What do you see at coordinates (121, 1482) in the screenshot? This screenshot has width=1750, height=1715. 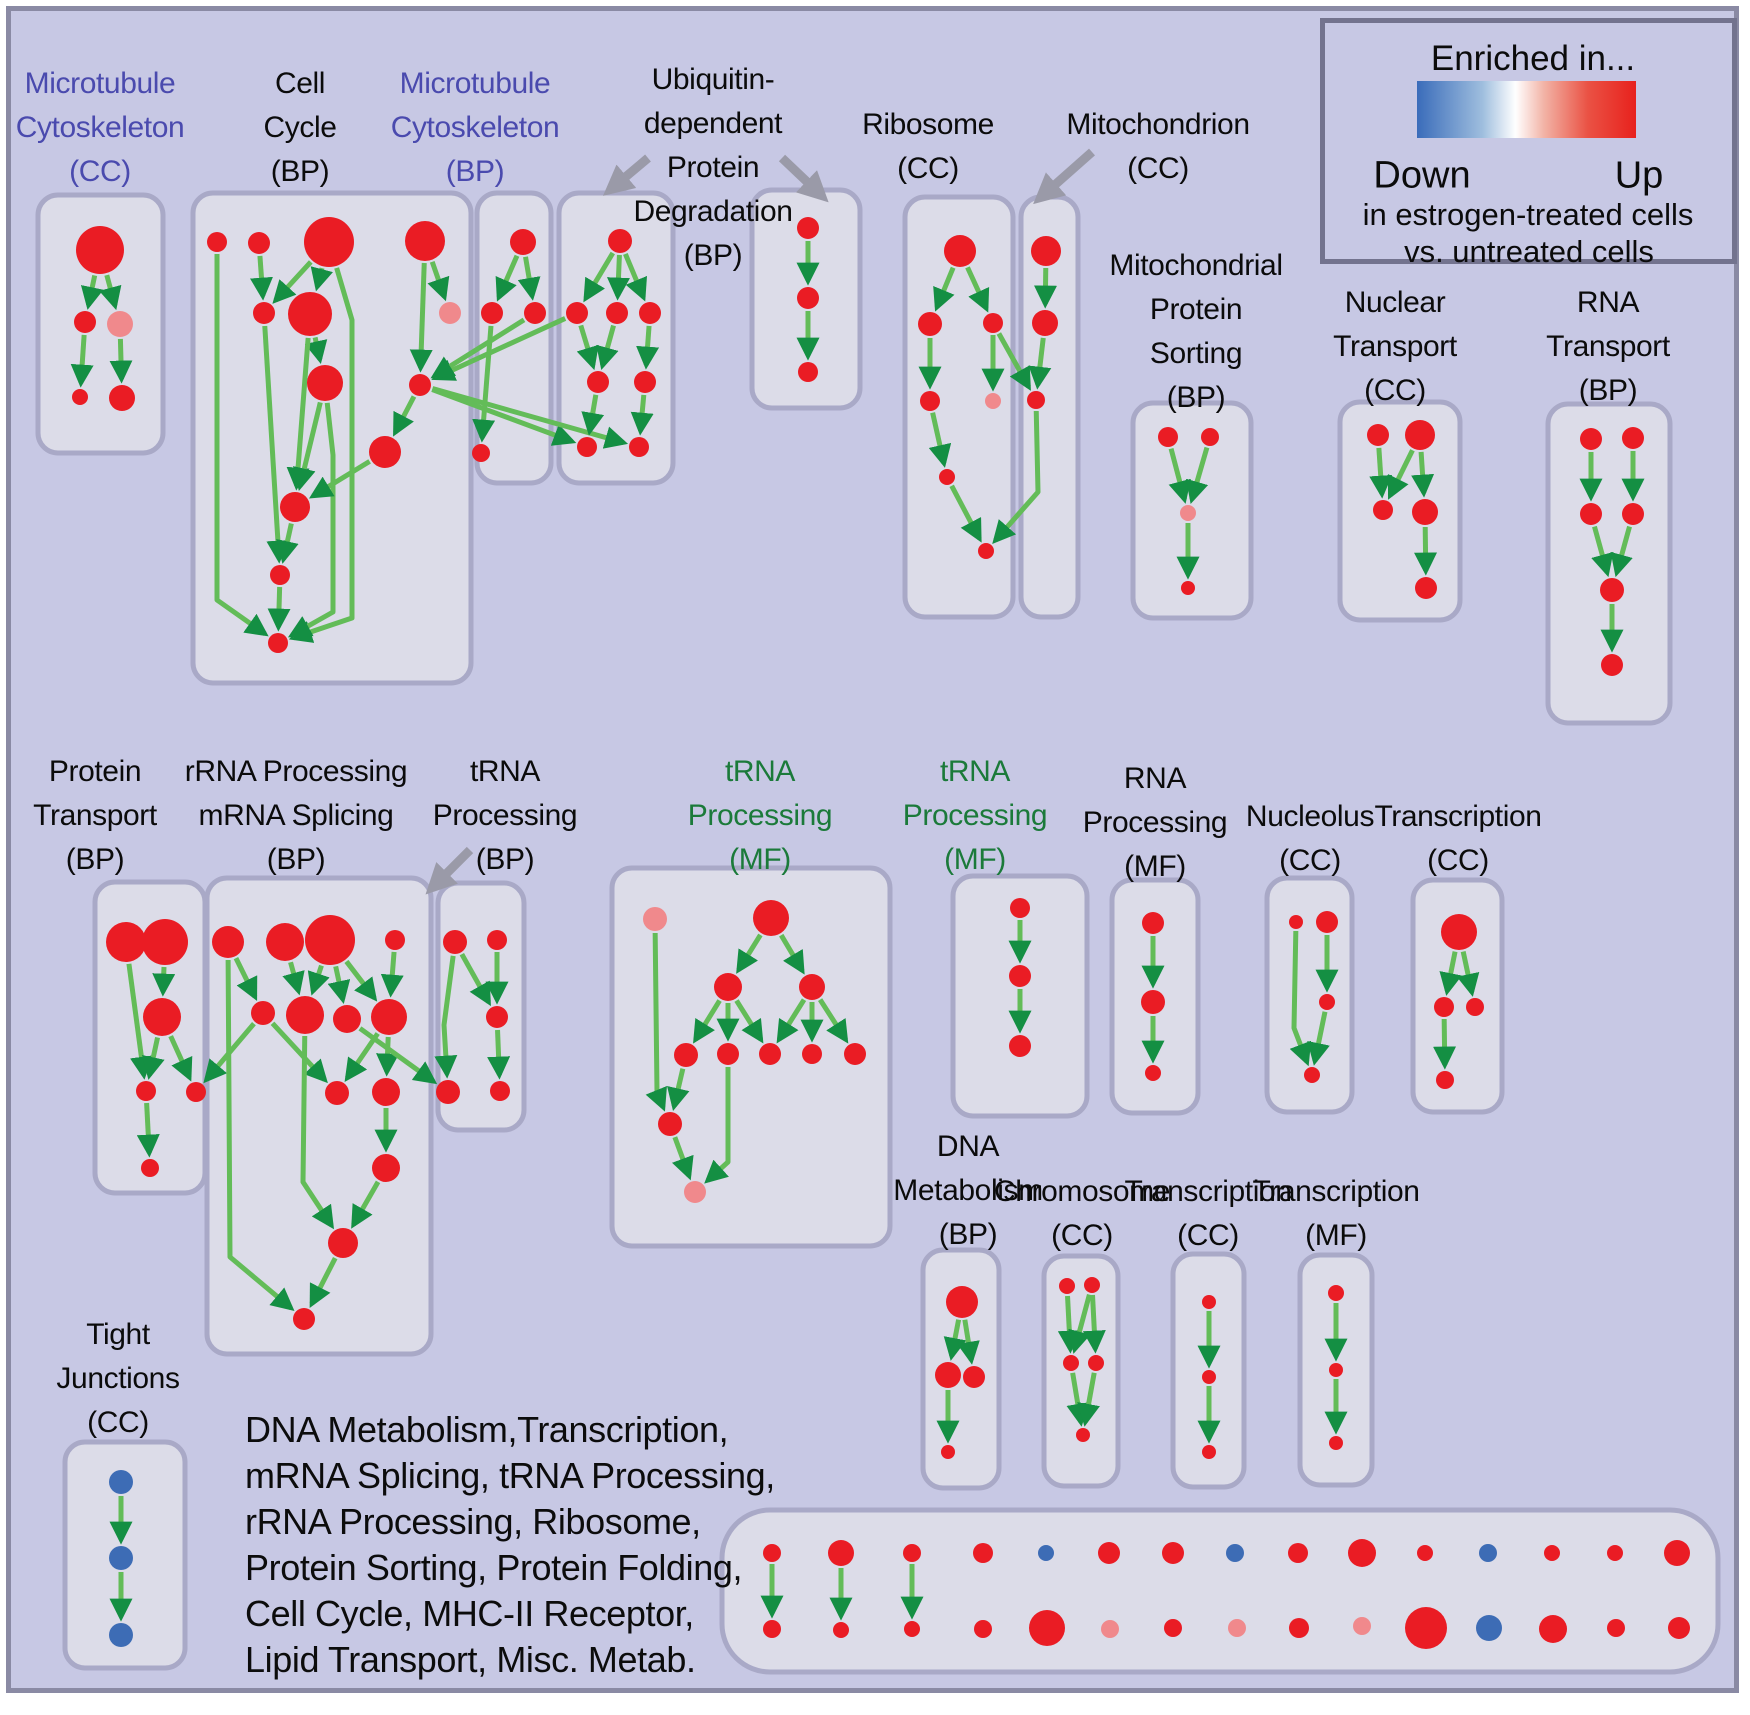 I see `gene-node-tj1` at bounding box center [121, 1482].